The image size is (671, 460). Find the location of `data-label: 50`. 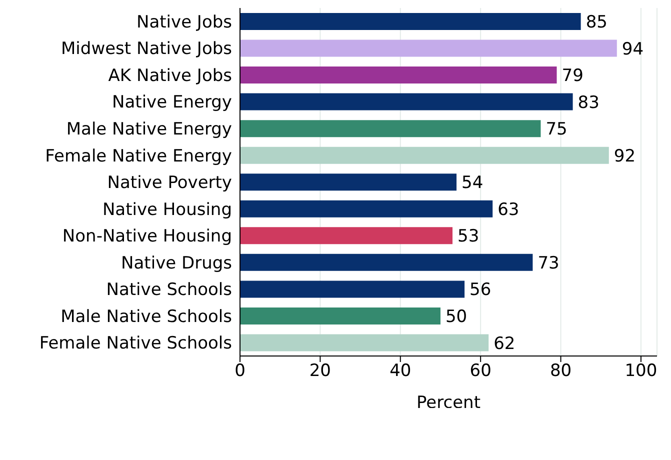

data-label: 50 is located at coordinates (456, 316).